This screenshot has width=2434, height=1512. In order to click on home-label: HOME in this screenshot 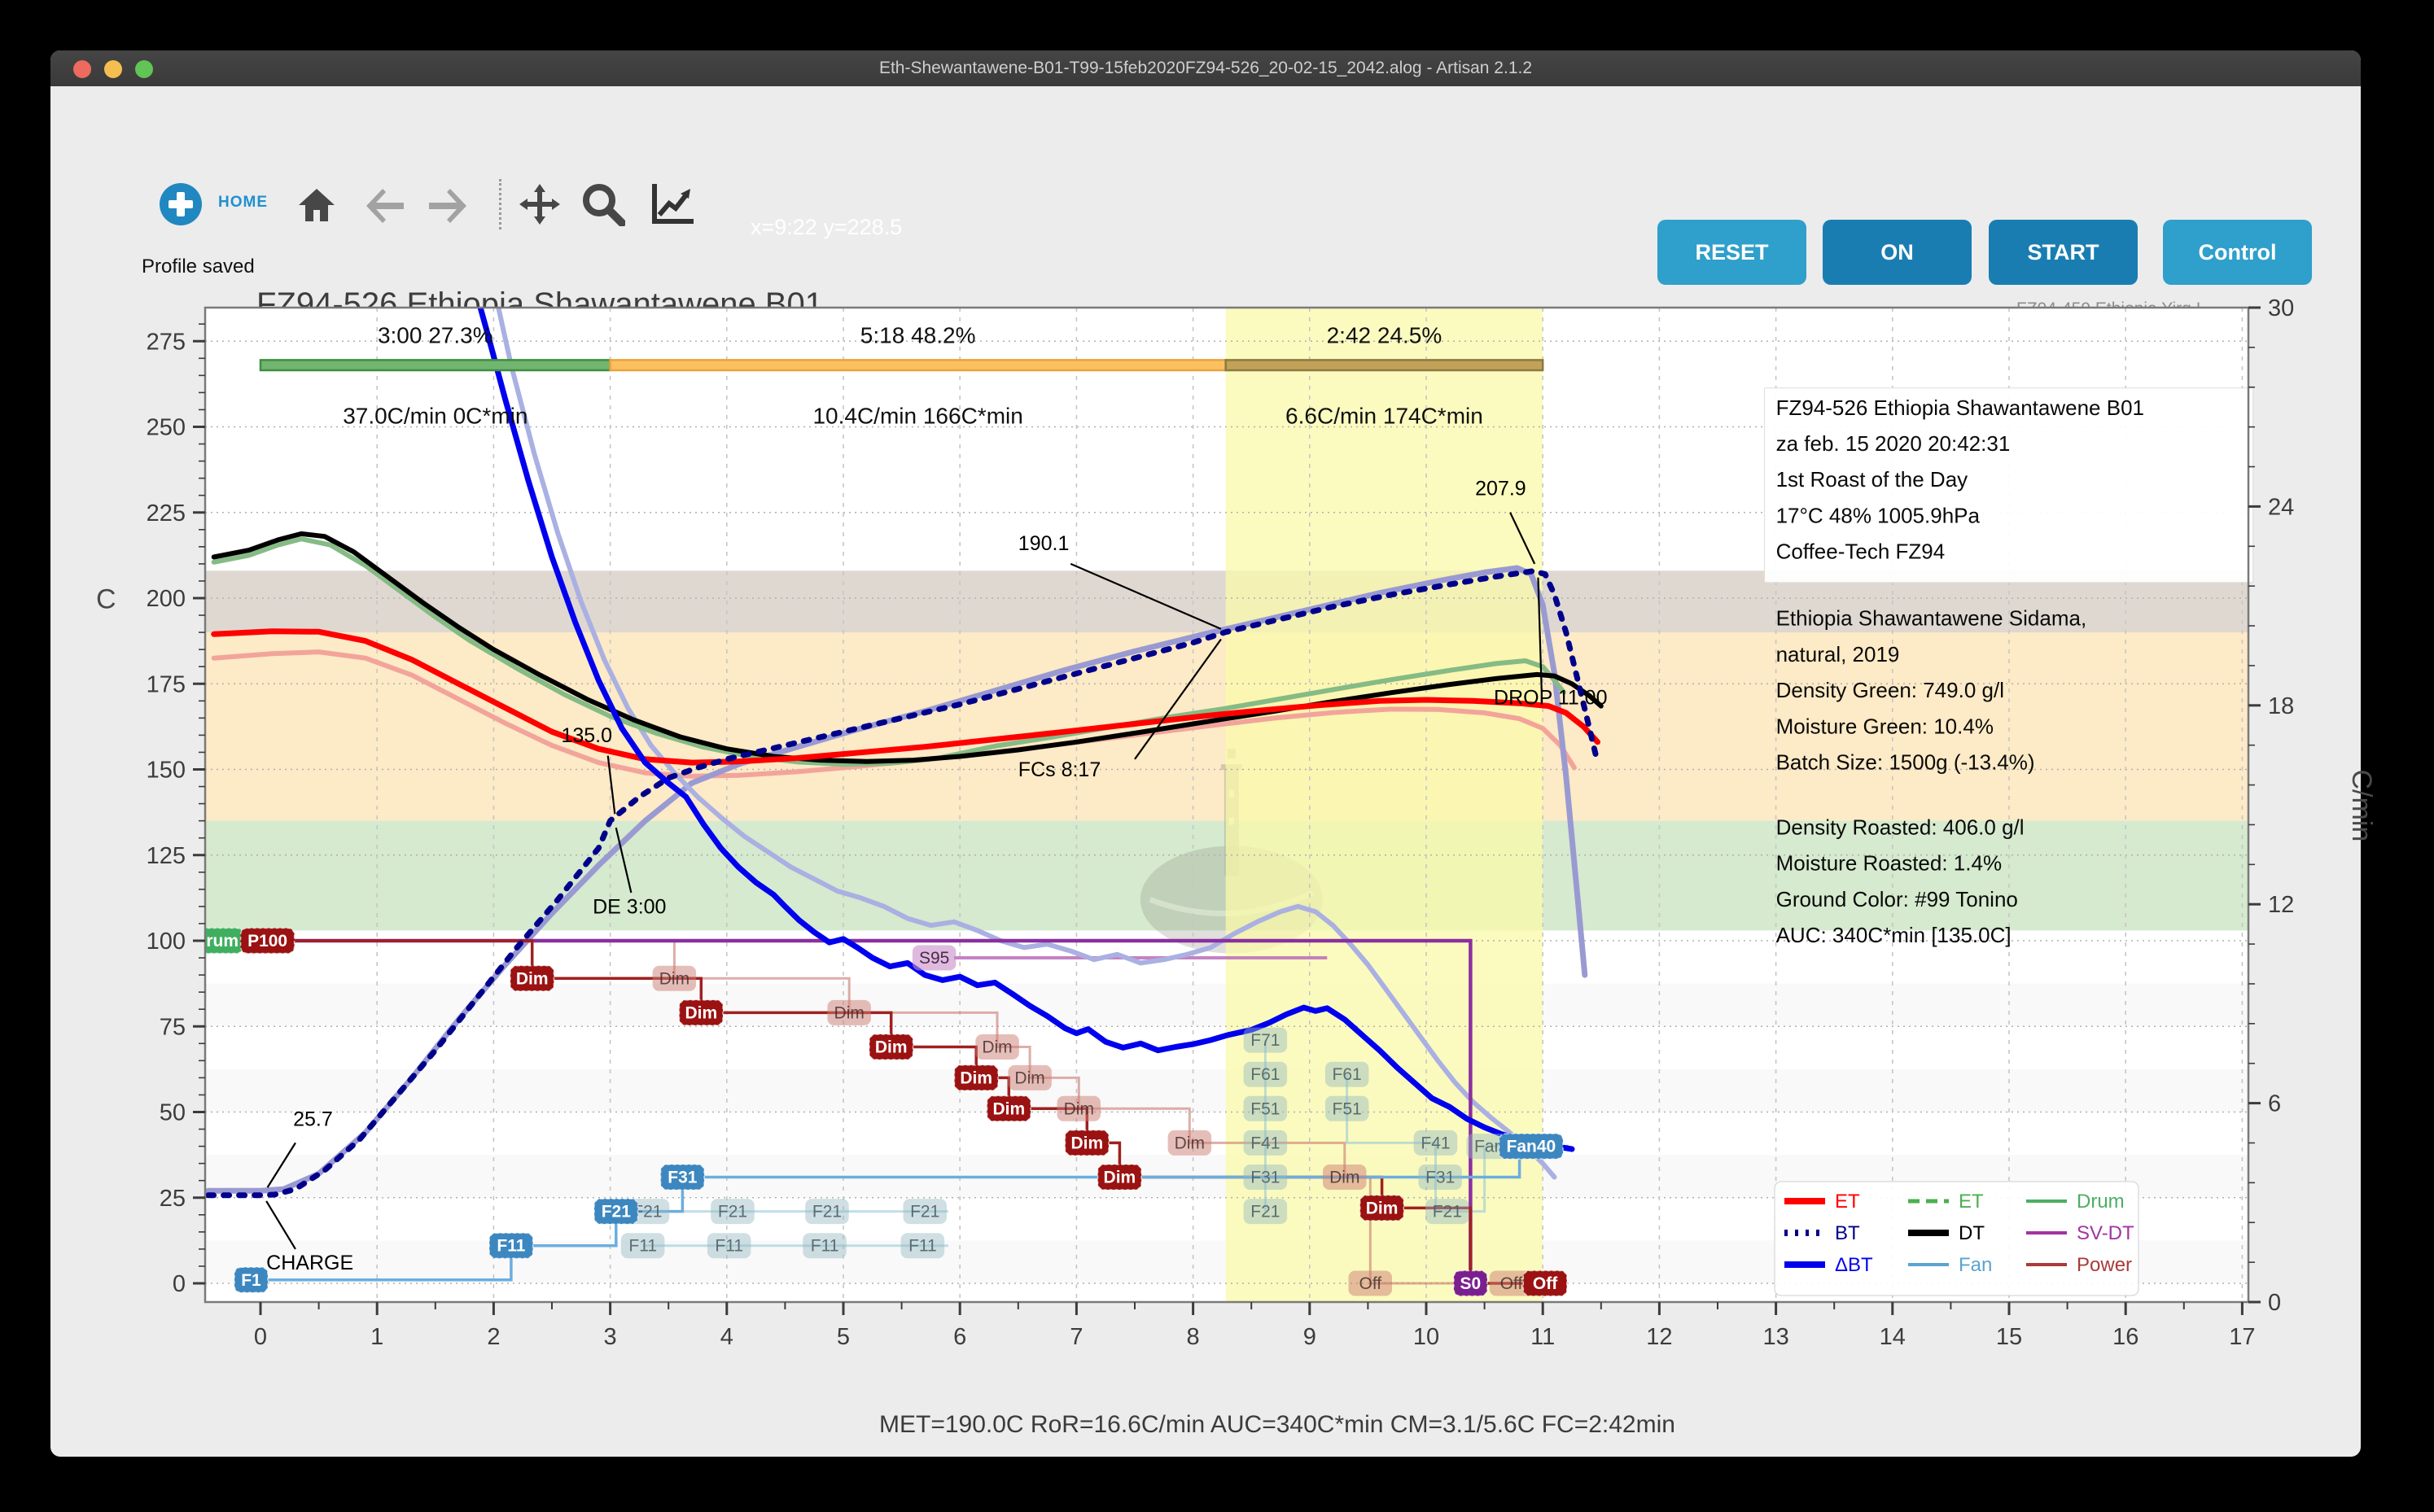, I will do `click(243, 202)`.